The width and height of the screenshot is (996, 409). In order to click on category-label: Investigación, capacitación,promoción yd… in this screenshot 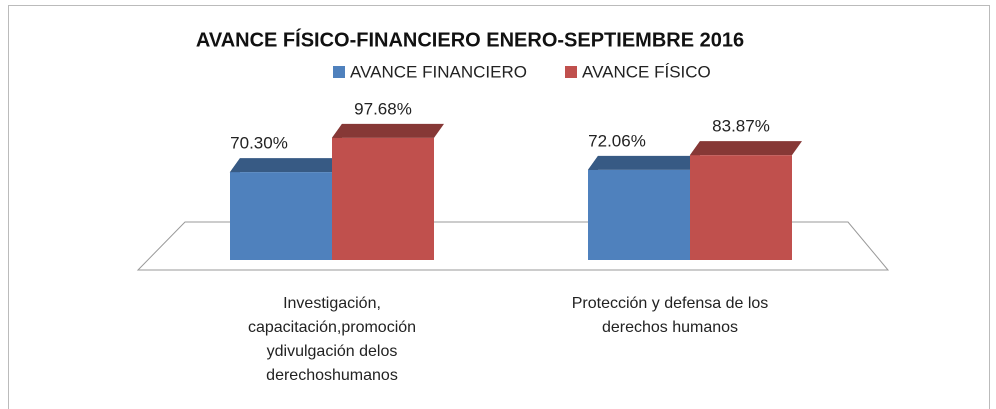, I will do `click(332, 339)`.